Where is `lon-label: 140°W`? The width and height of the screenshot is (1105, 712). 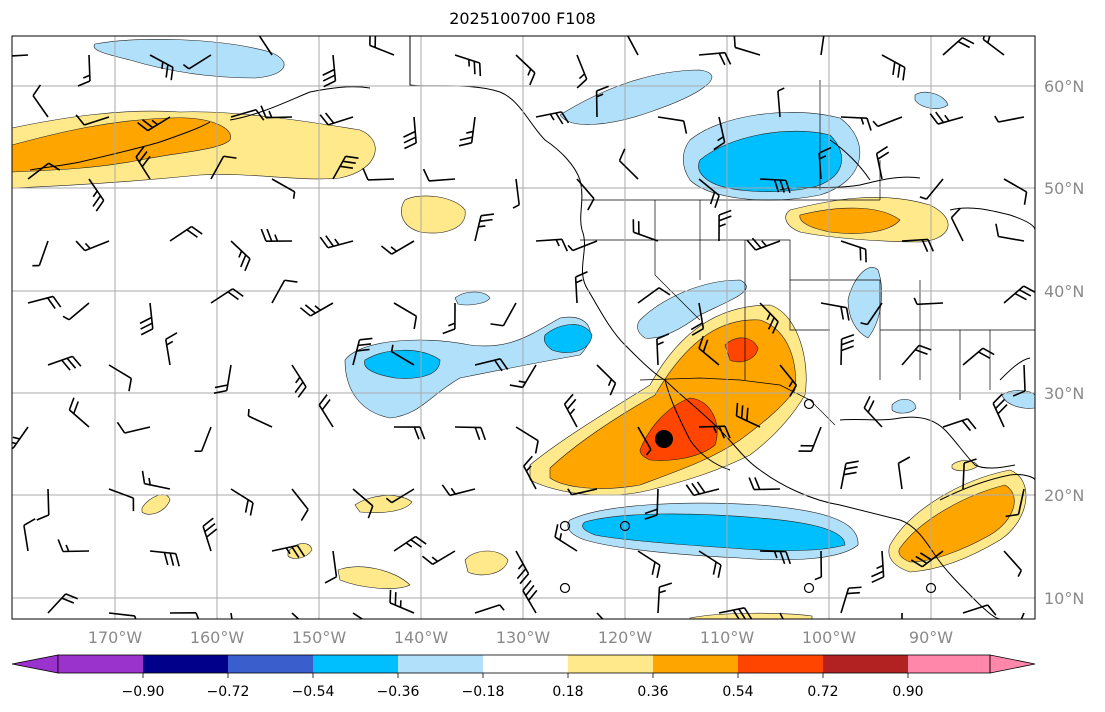
lon-label: 140°W is located at coordinates (421, 637).